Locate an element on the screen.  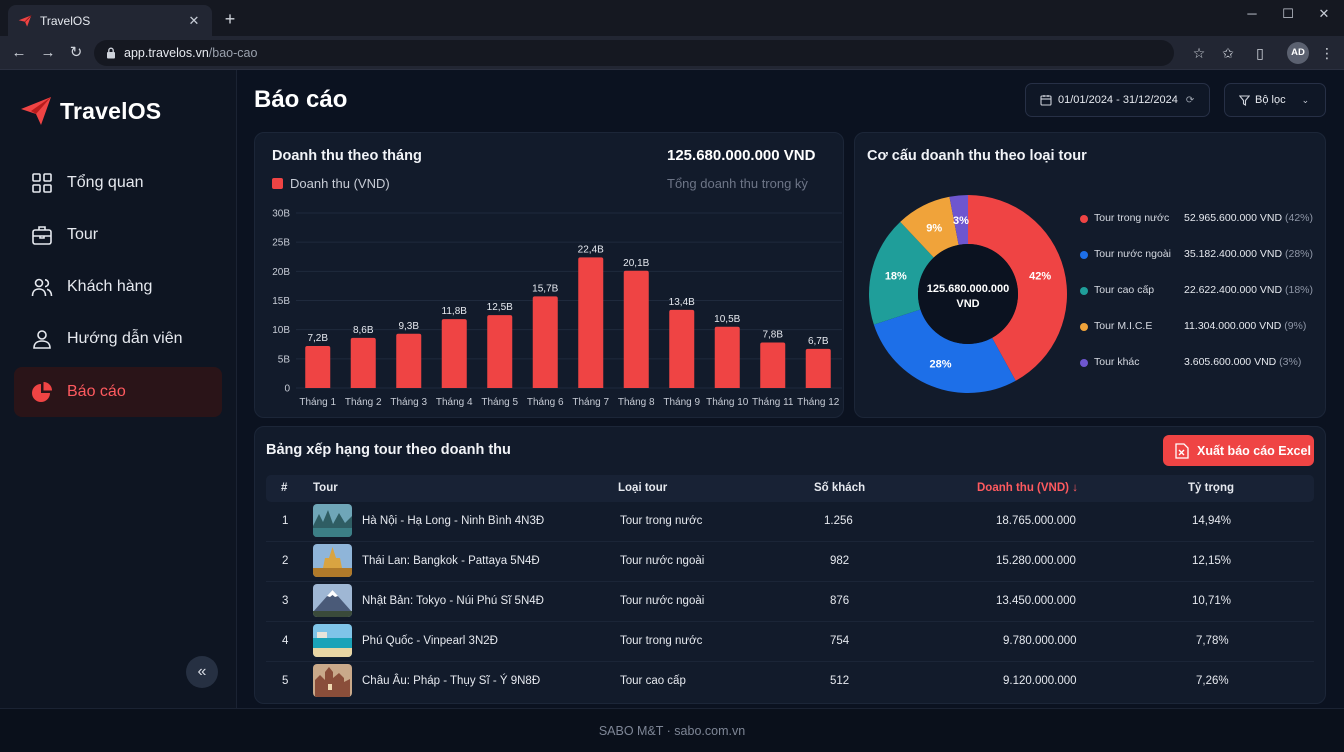
tour-name: Châu Âu: Pháp - Thụy Sĩ - Ý 9N8Đ is located at coordinates (451, 681).